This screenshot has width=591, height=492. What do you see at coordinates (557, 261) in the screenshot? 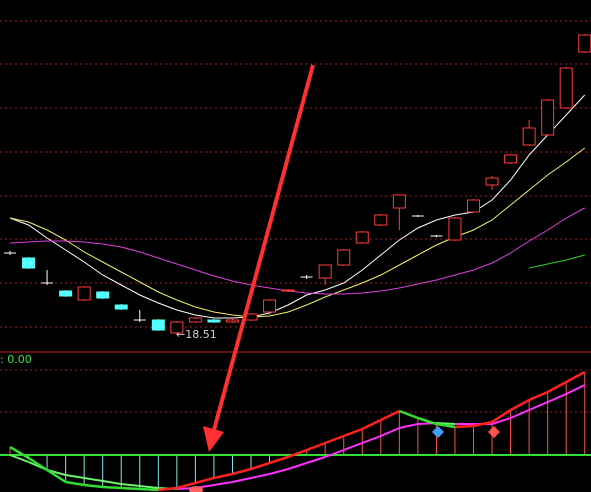
I see `moving-average` at bounding box center [557, 261].